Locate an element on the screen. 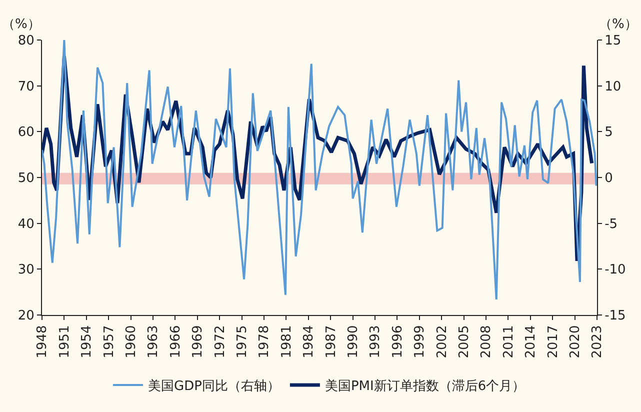 The height and width of the screenshot is (412, 641). x-tick-label: 2008 is located at coordinates (486, 341).